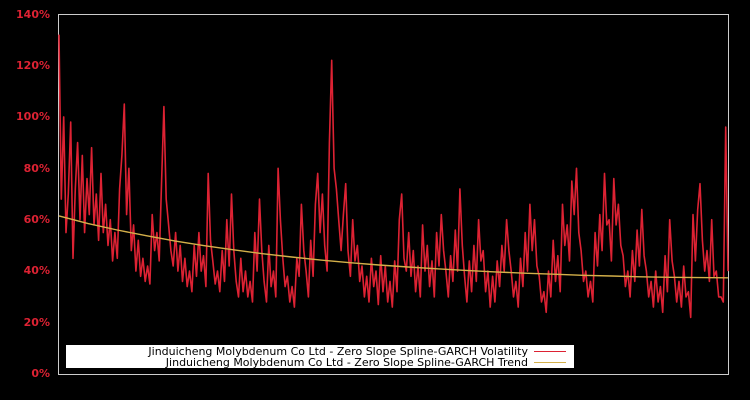 This screenshot has height=400, width=750. I want to click on legend-swatch-volatility, so click(550, 351).